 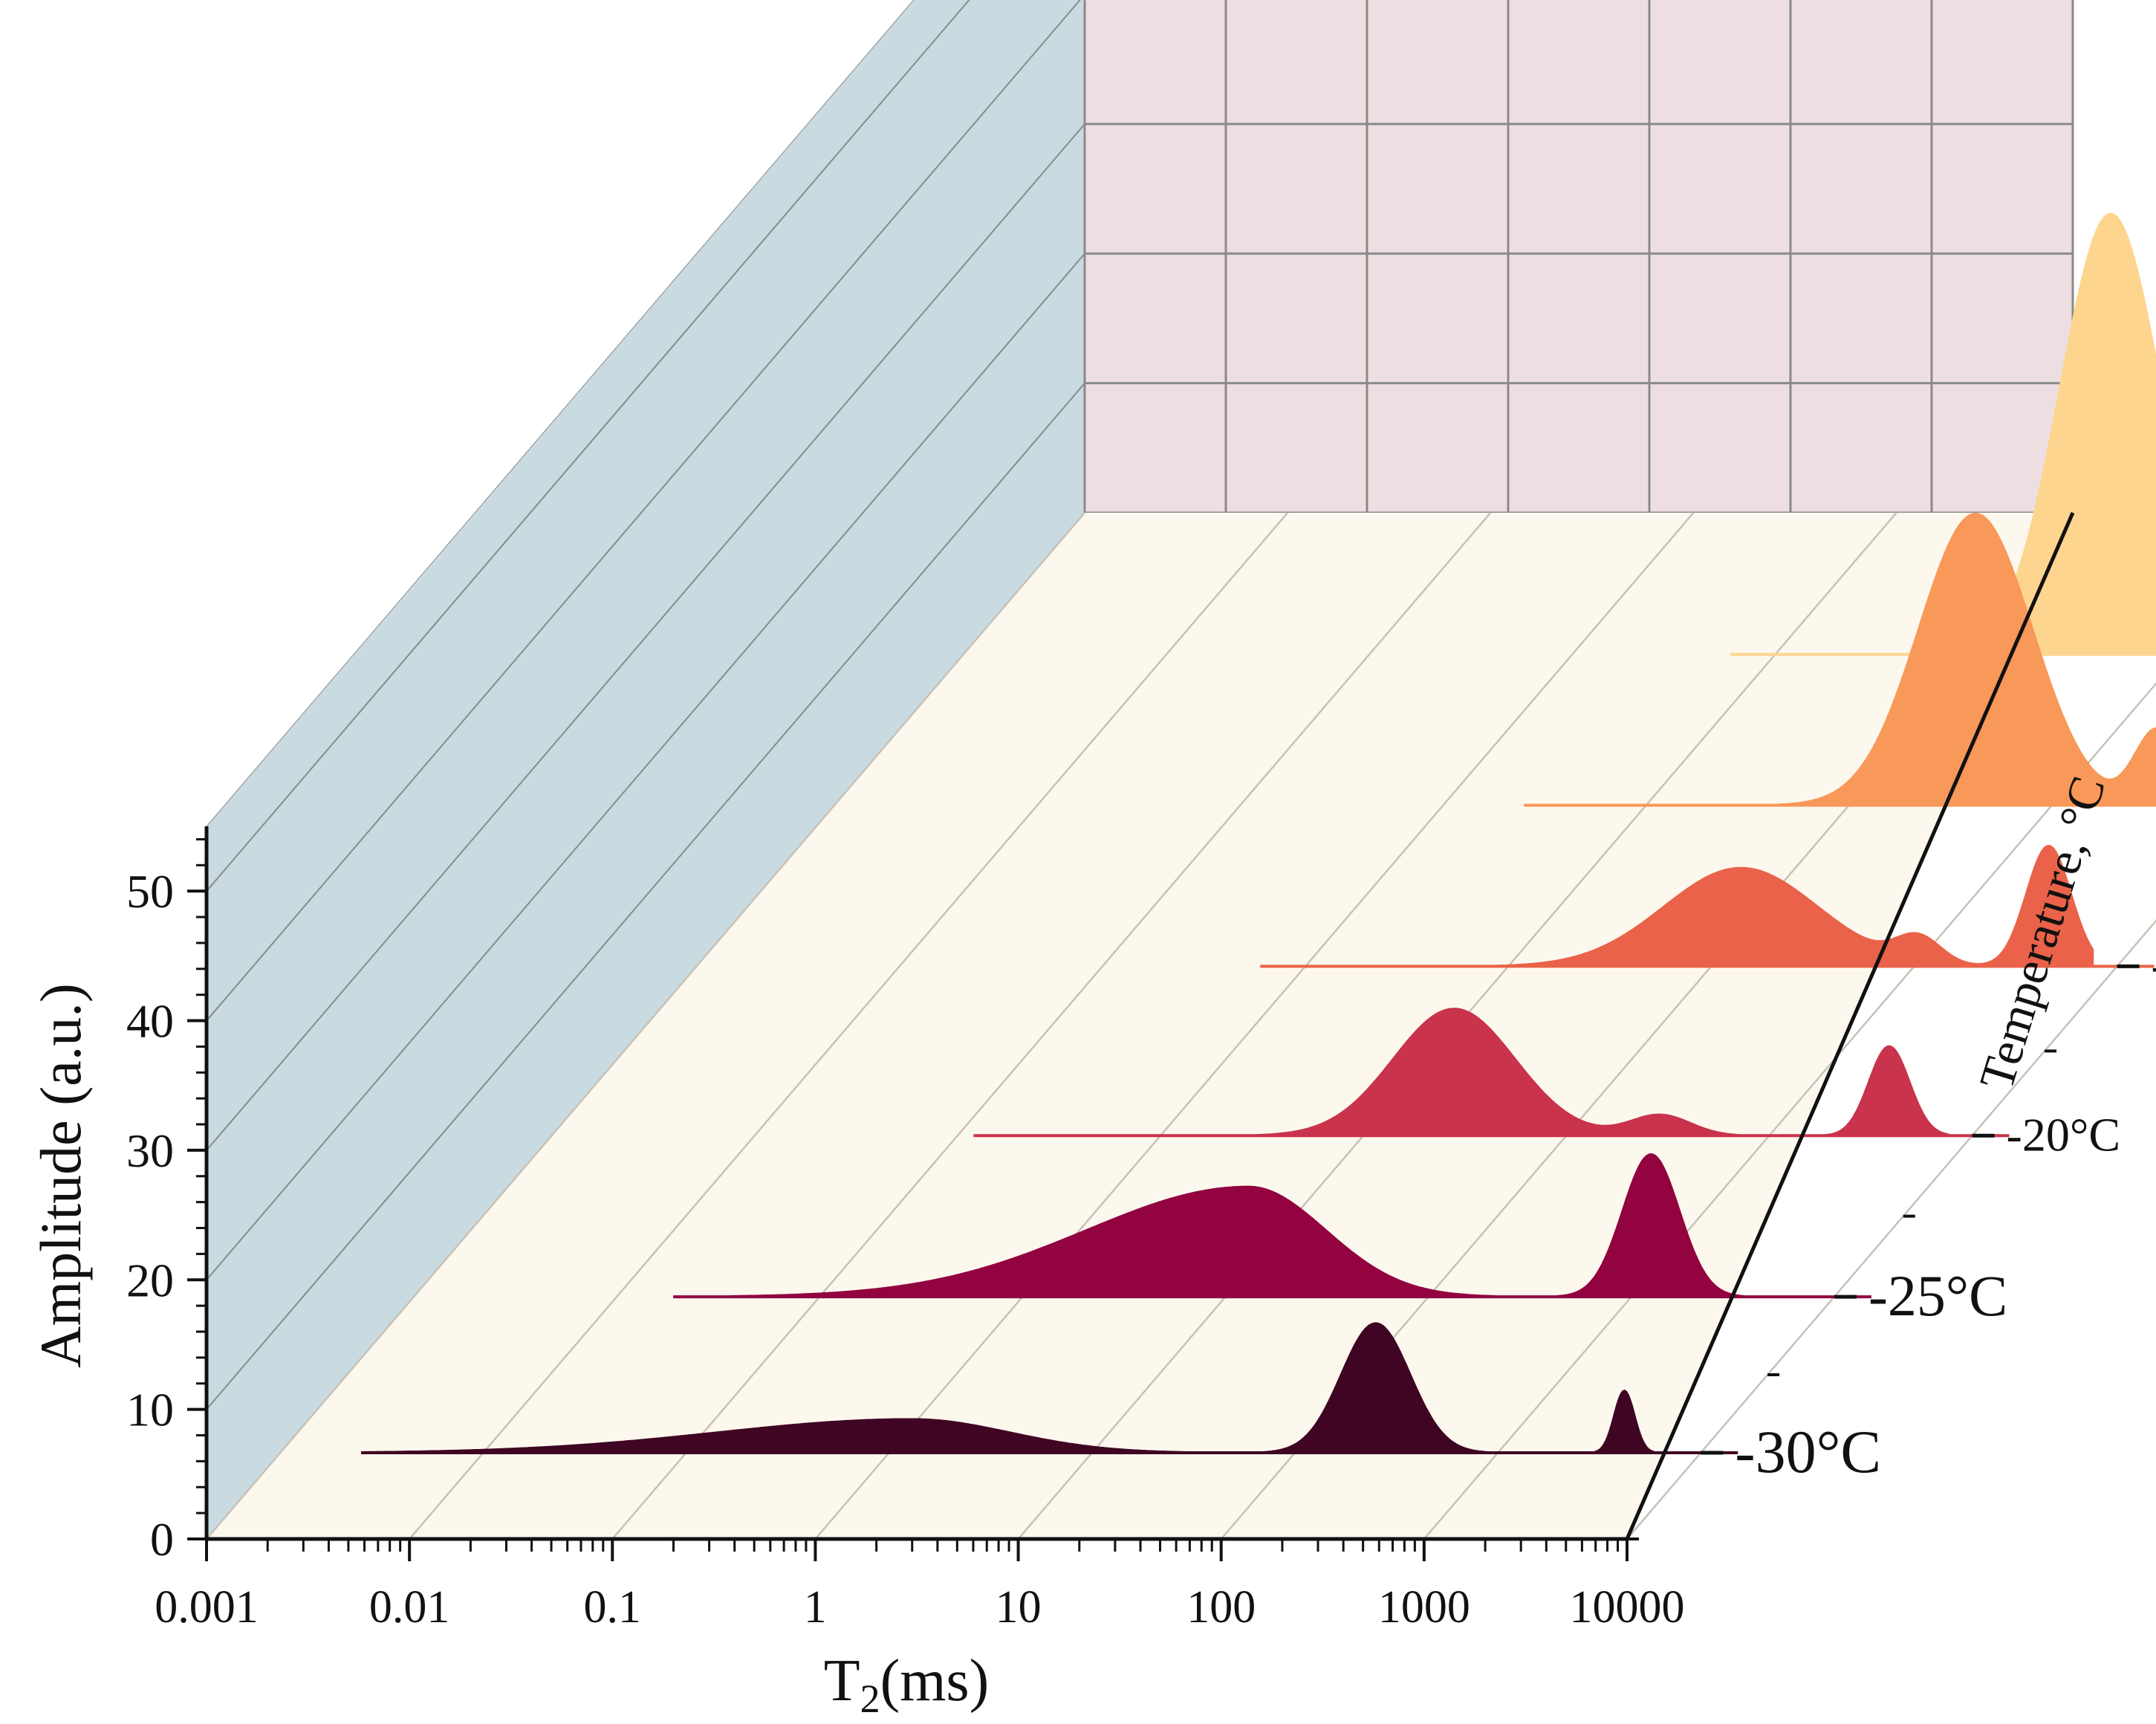 I want to click on z-axis-label: Temperature, °C, so click(x=2043, y=933).